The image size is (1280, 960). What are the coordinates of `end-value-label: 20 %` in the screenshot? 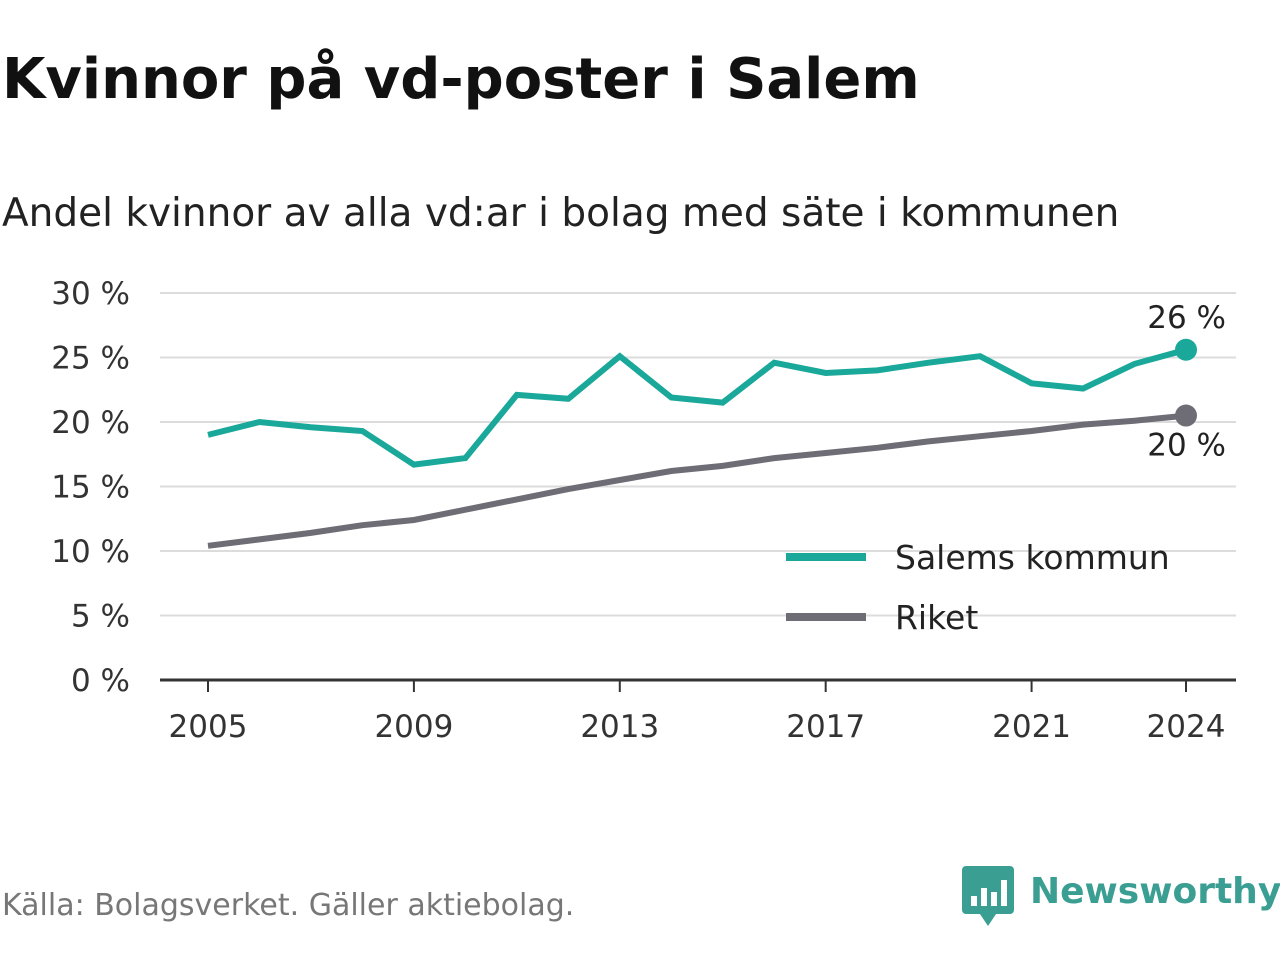 It's located at (1186, 446).